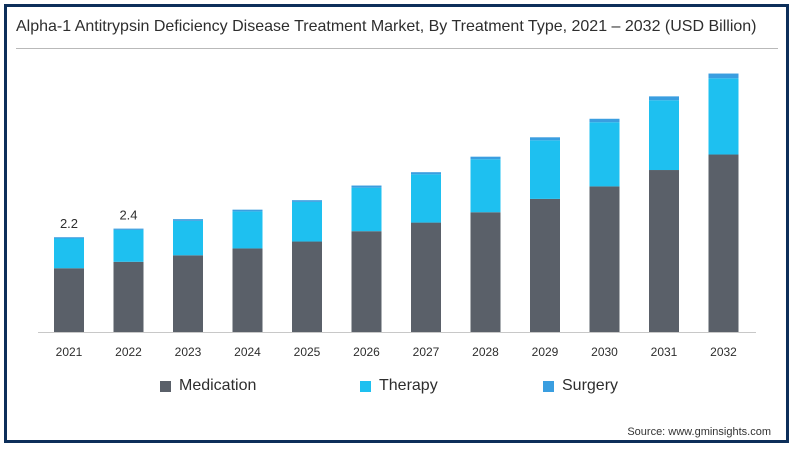 The image size is (799, 453). Describe the element at coordinates (397, 48) in the screenshot. I see `title-divider` at that location.